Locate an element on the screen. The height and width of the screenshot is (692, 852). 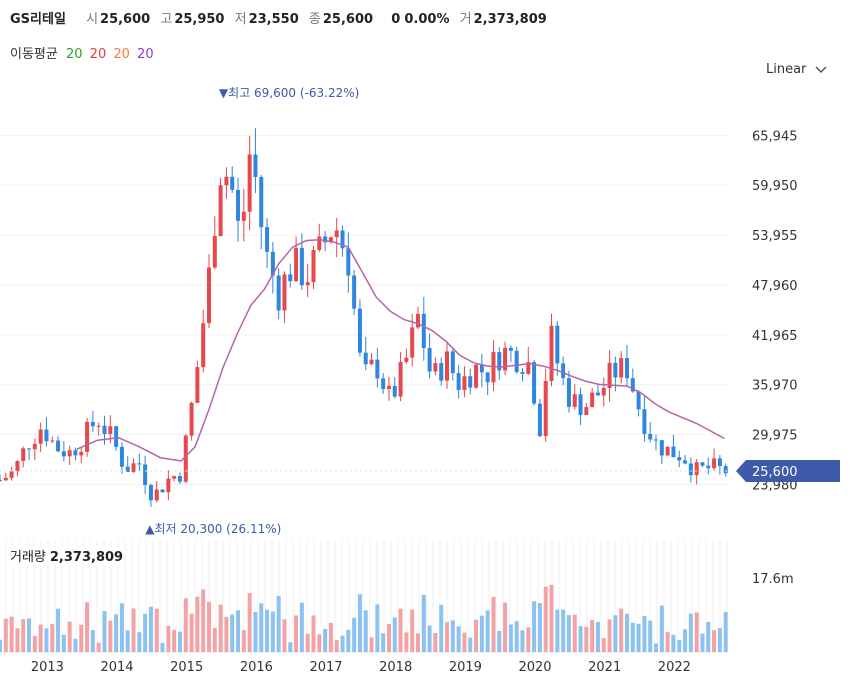
ma-period-2: 20 is located at coordinates (98, 54).